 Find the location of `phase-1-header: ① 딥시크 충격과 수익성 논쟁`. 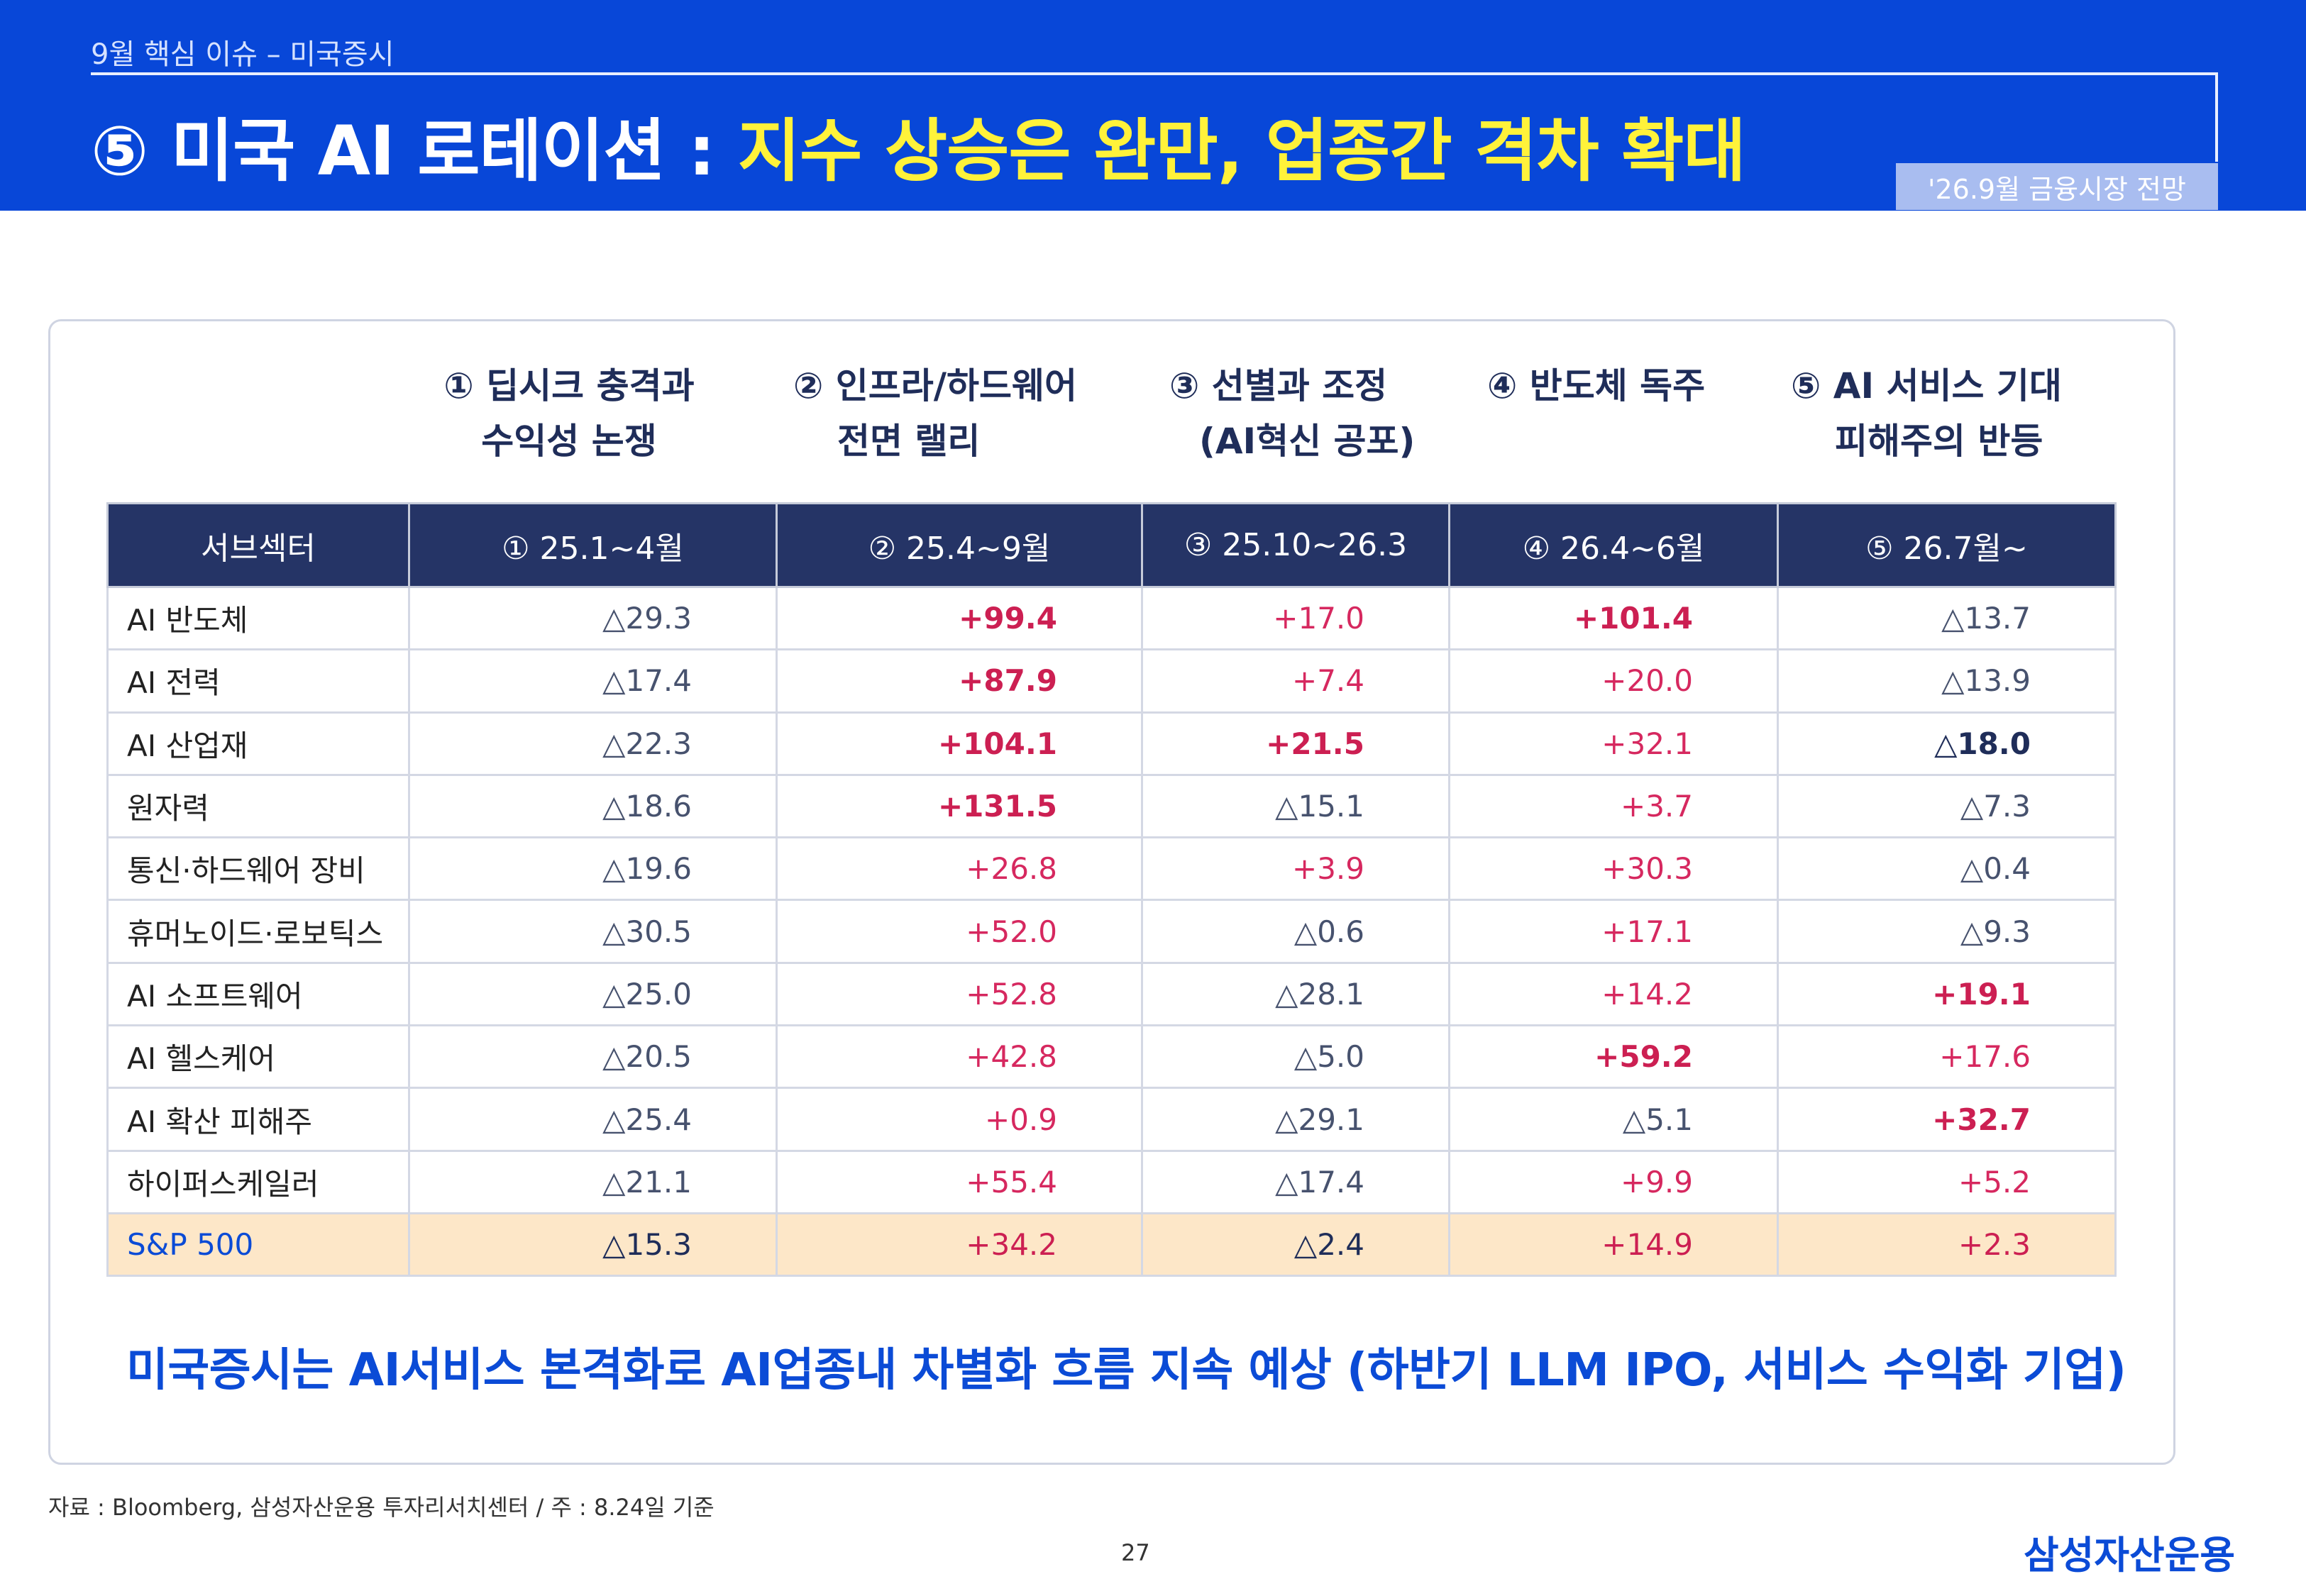

phase-1-header: ① 딥시크 충격과 수익성 논쟁 is located at coordinates (569, 414).